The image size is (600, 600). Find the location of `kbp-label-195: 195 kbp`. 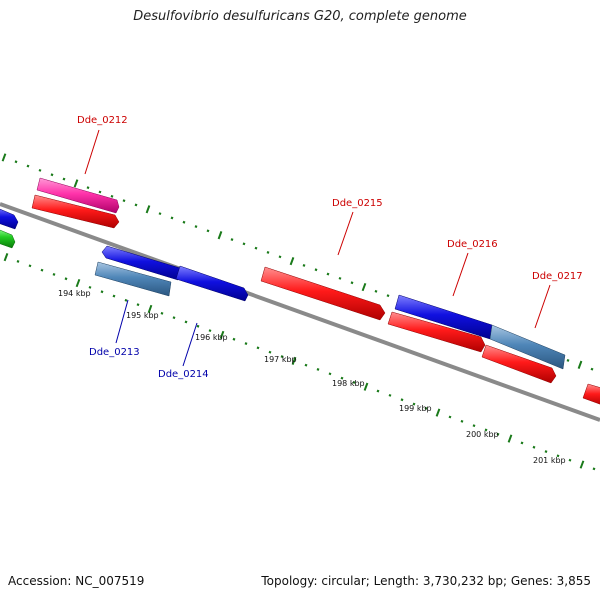

kbp-label-195: 195 kbp is located at coordinates (142, 315).